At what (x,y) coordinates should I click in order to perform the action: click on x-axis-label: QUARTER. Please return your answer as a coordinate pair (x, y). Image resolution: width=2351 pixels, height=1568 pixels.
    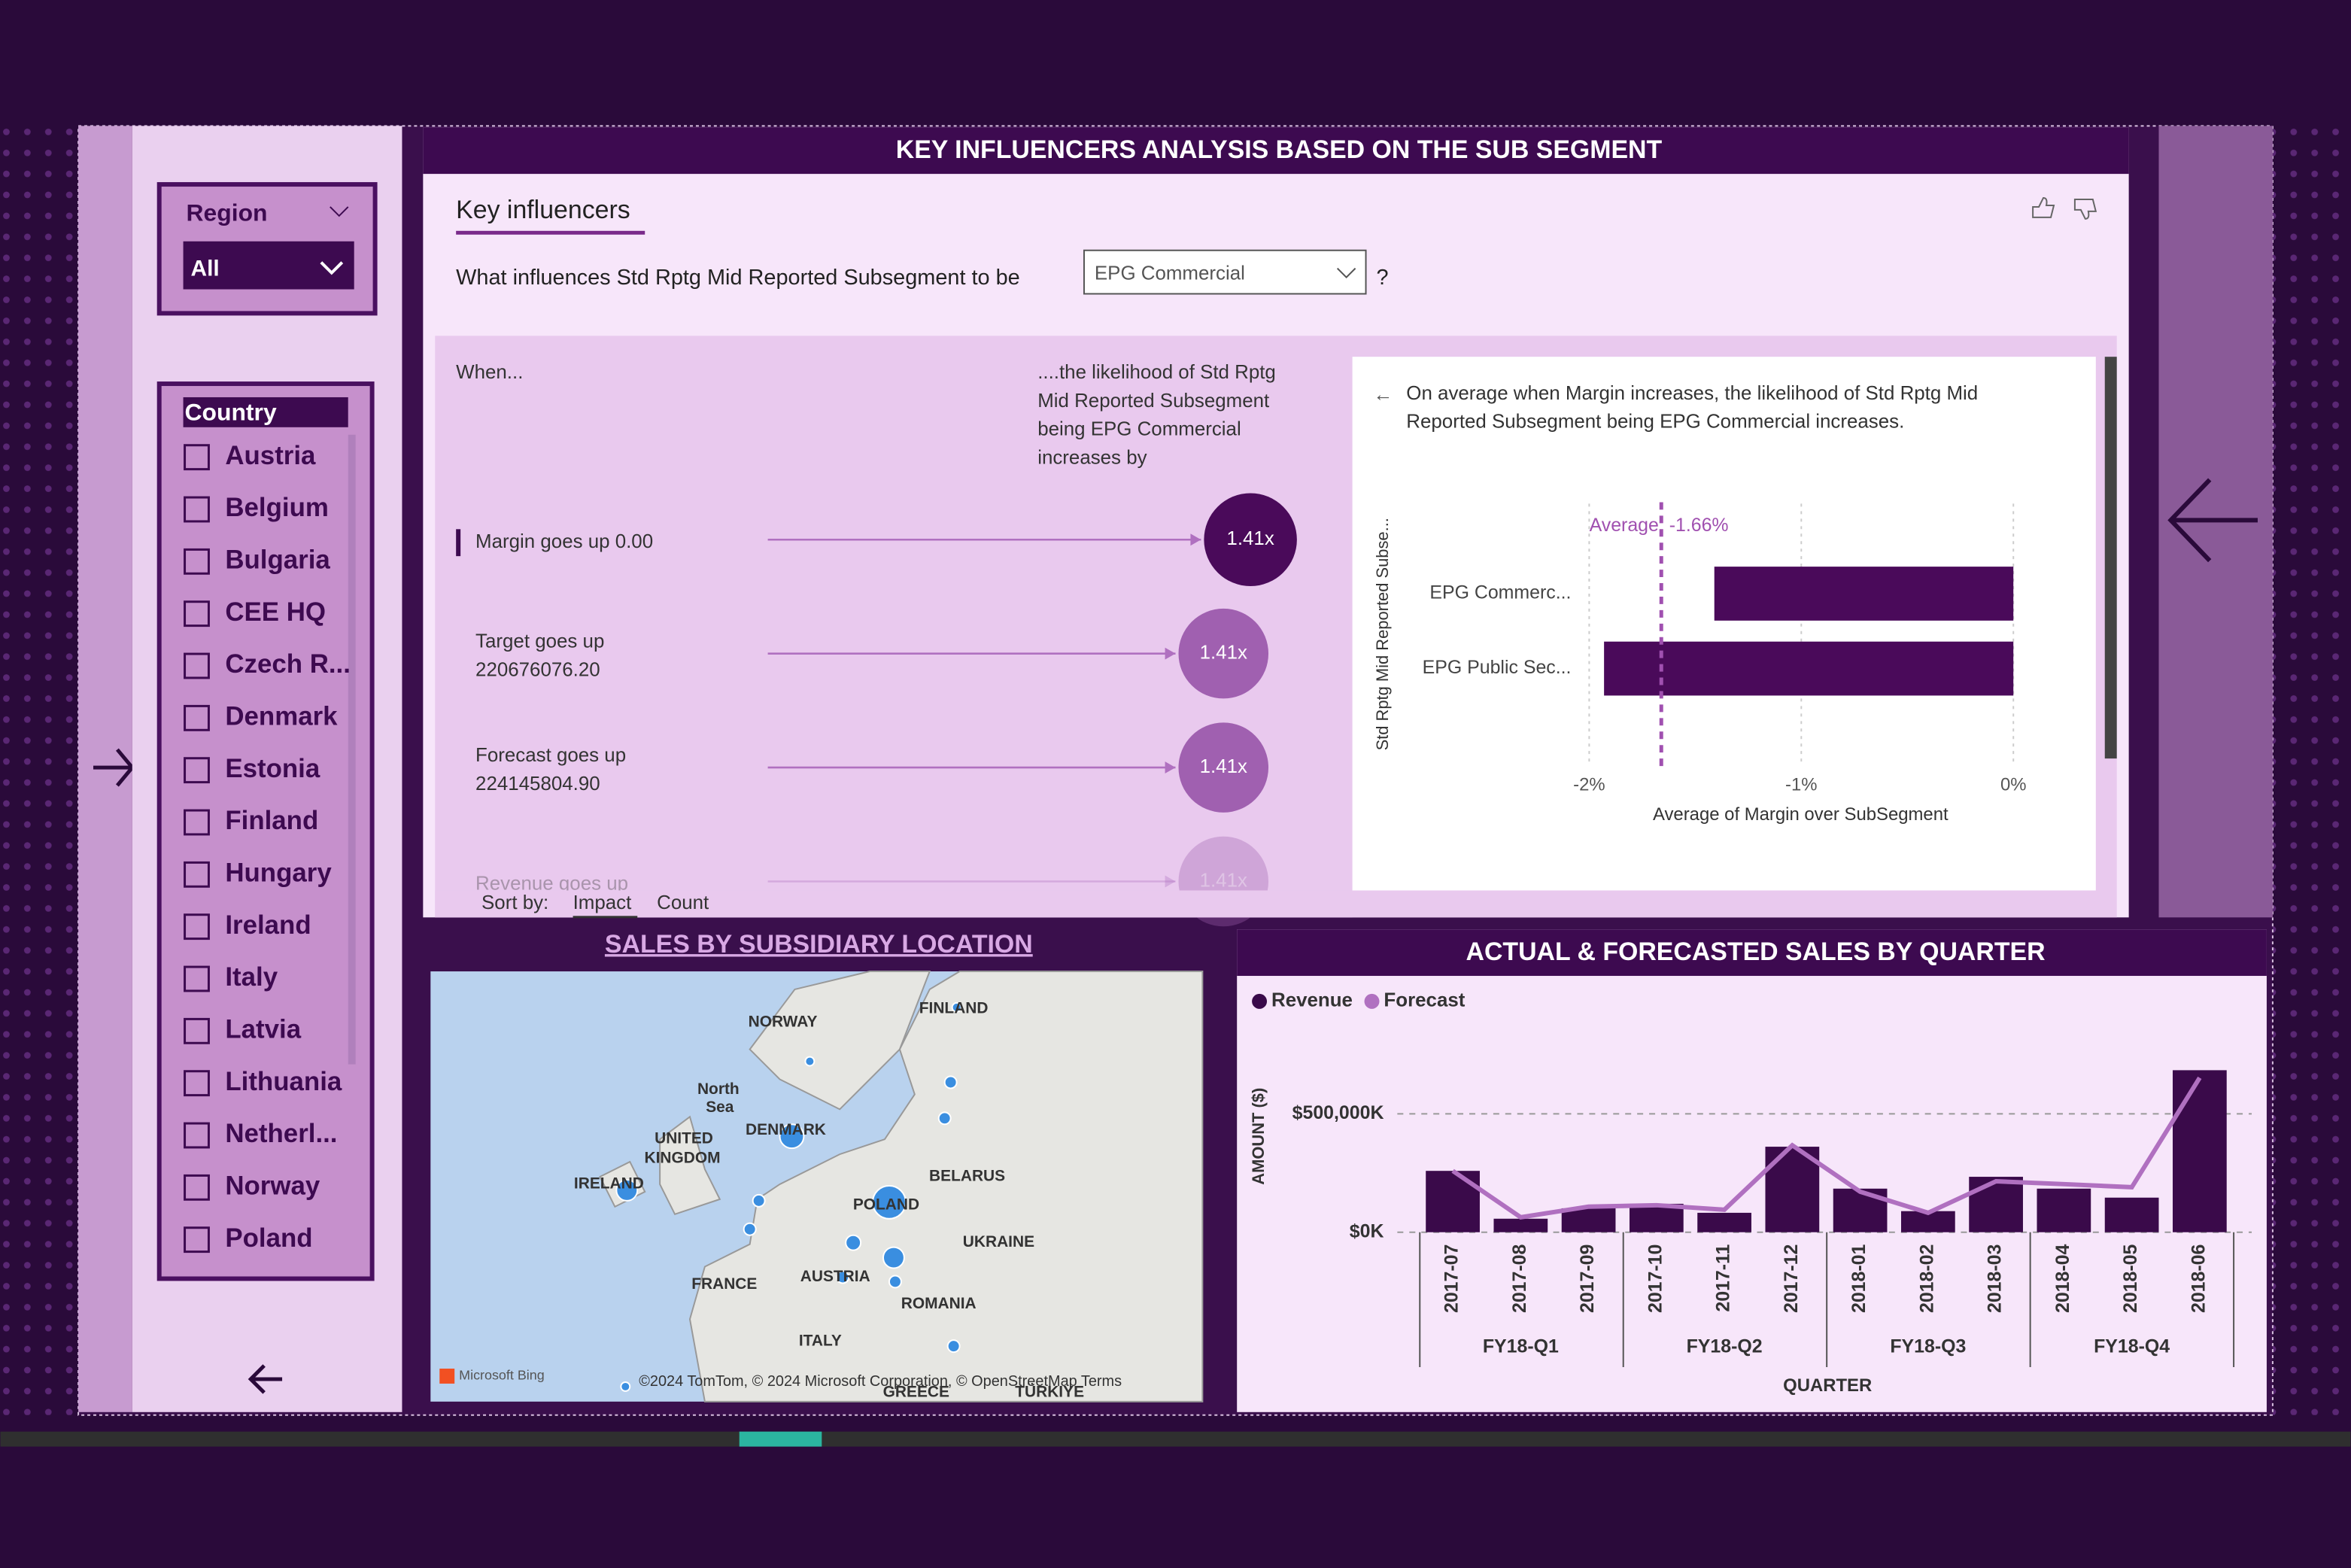
    Looking at the image, I should click on (1828, 1385).